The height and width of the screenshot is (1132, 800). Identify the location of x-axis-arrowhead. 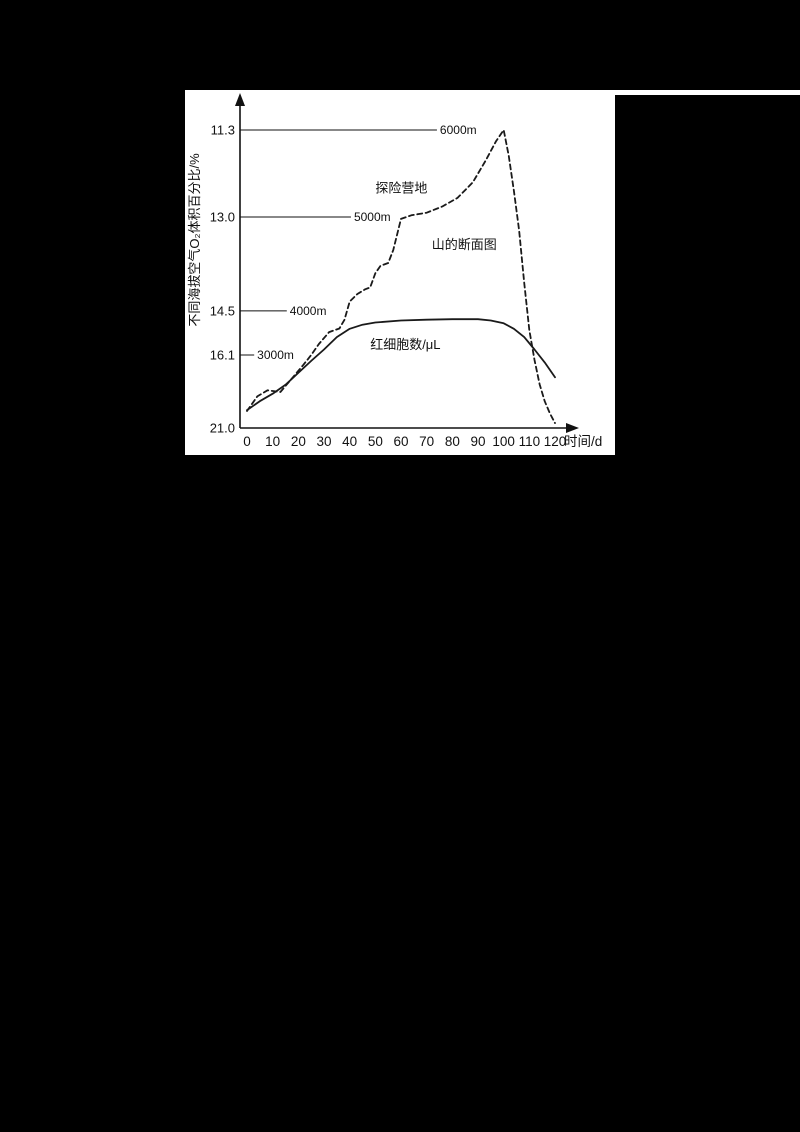
(572, 428).